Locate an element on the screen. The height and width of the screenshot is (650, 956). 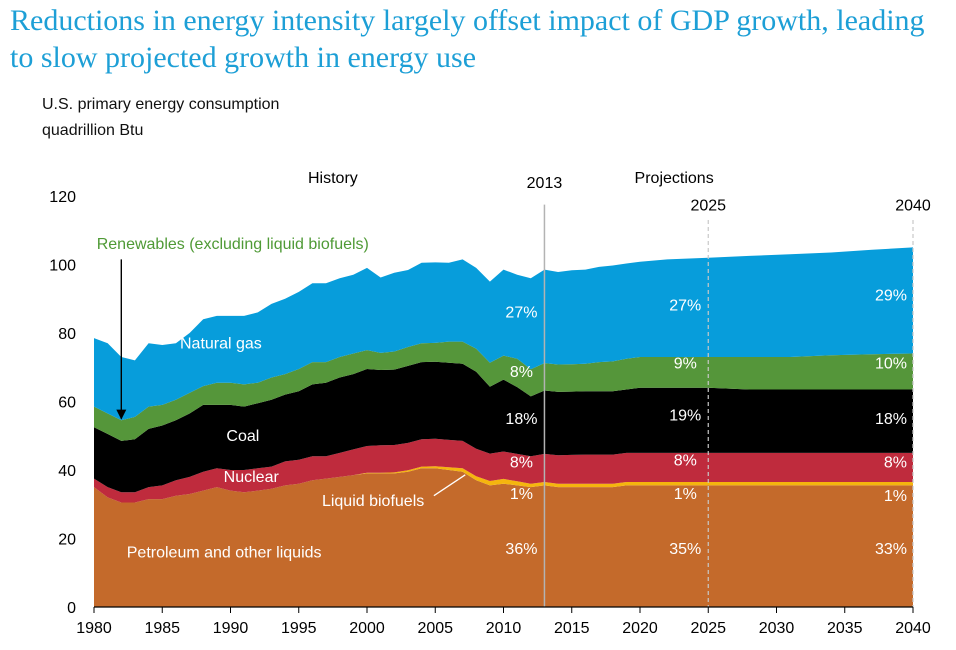
y-tick-label: 0 is located at coordinates (71, 608).